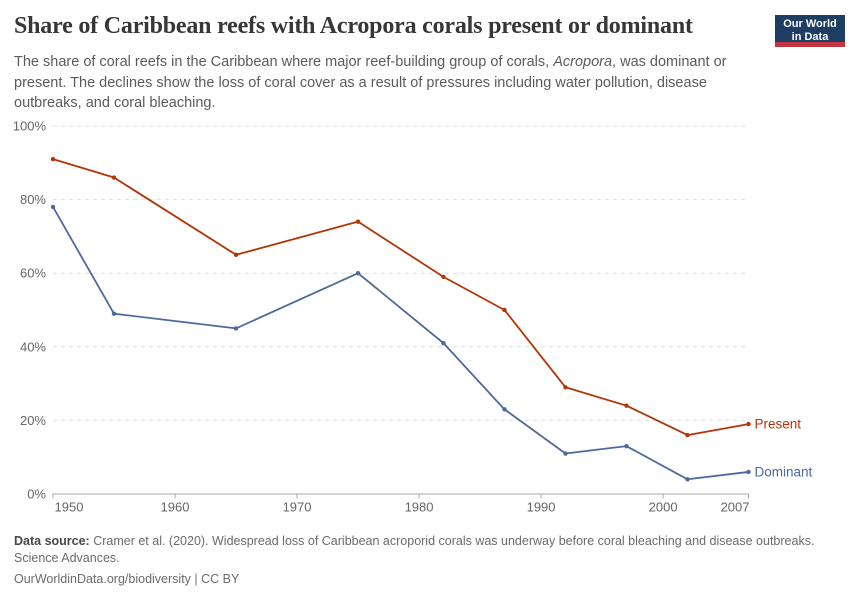 This screenshot has width=850, height=600. I want to click on data-point-present-2007, so click(748, 424).